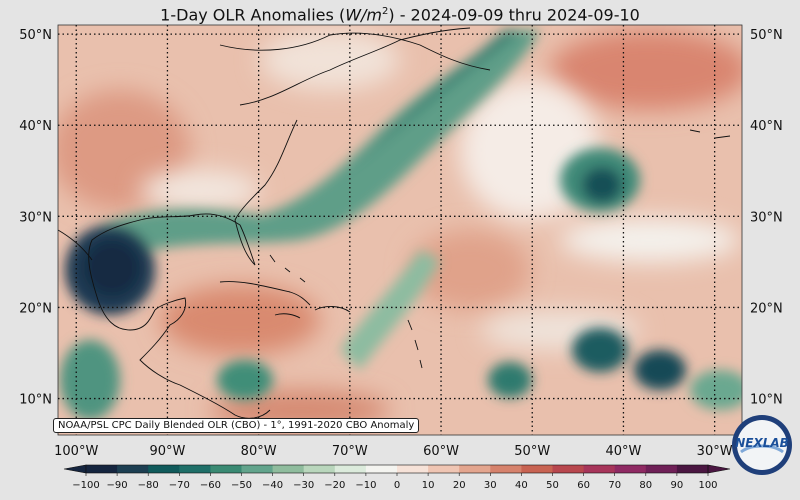 The width and height of the screenshot is (800, 500). I want to click on lat-label-right: 20°N, so click(766, 308).